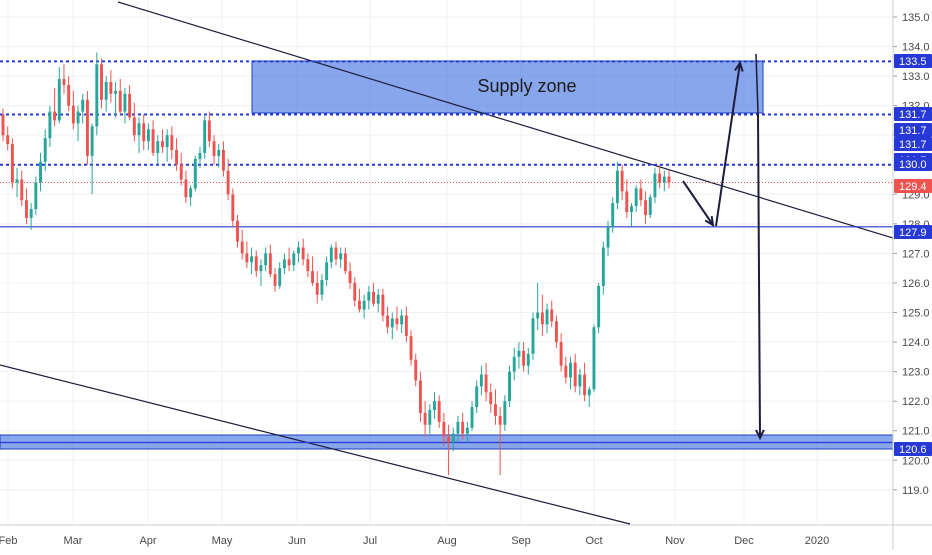 This screenshot has width=932, height=555. I want to click on y-tick-label: 120.0, so click(916, 461).